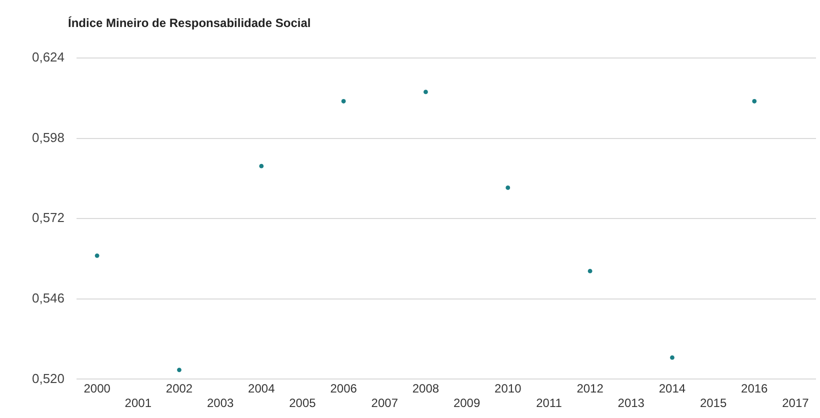 Image resolution: width=820 pixels, height=418 pixels. What do you see at coordinates (344, 389) in the screenshot?
I see `x-tick-label: 2006` at bounding box center [344, 389].